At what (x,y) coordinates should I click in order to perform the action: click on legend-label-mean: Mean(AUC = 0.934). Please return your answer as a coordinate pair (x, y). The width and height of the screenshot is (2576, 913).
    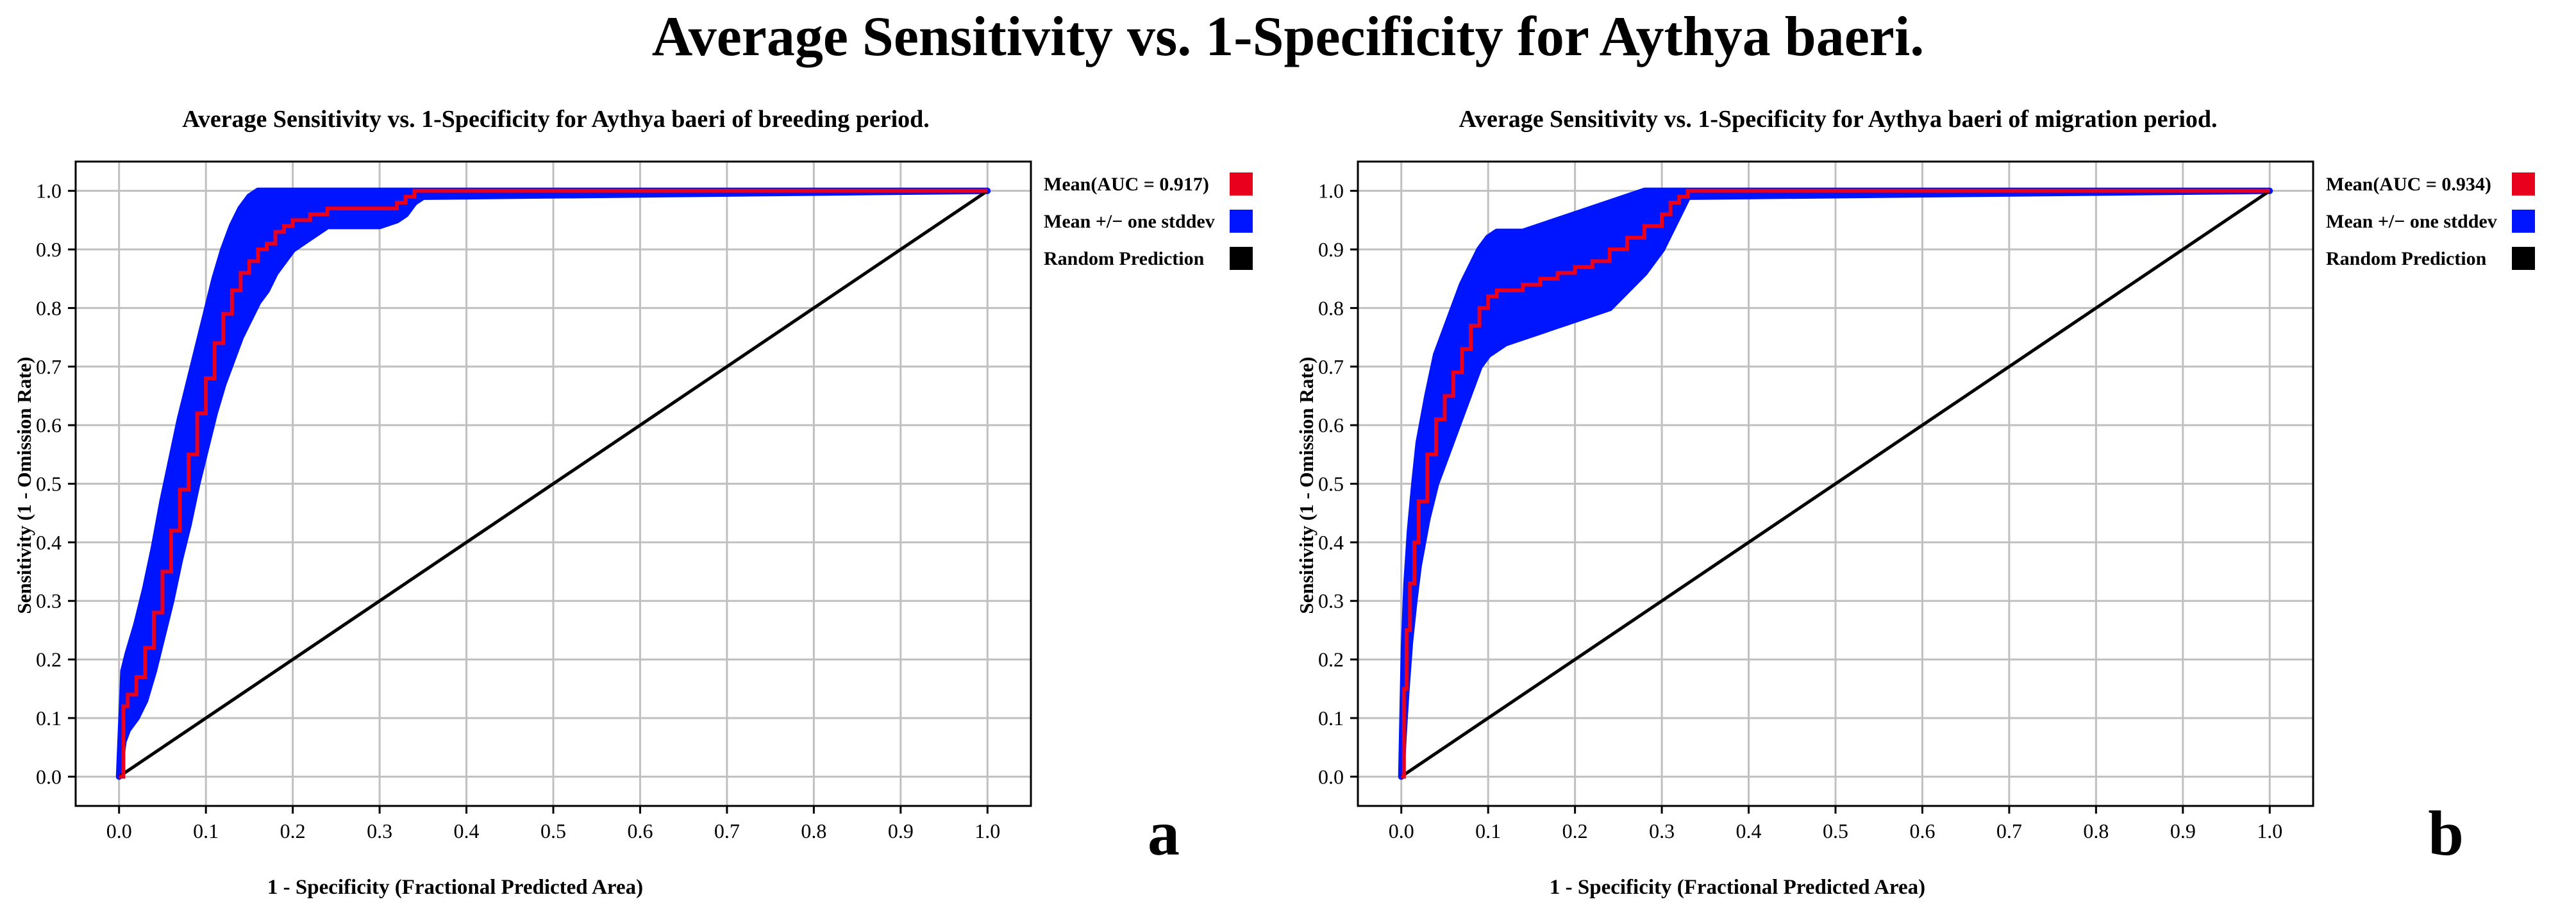
    Looking at the image, I should click on (2408, 184).